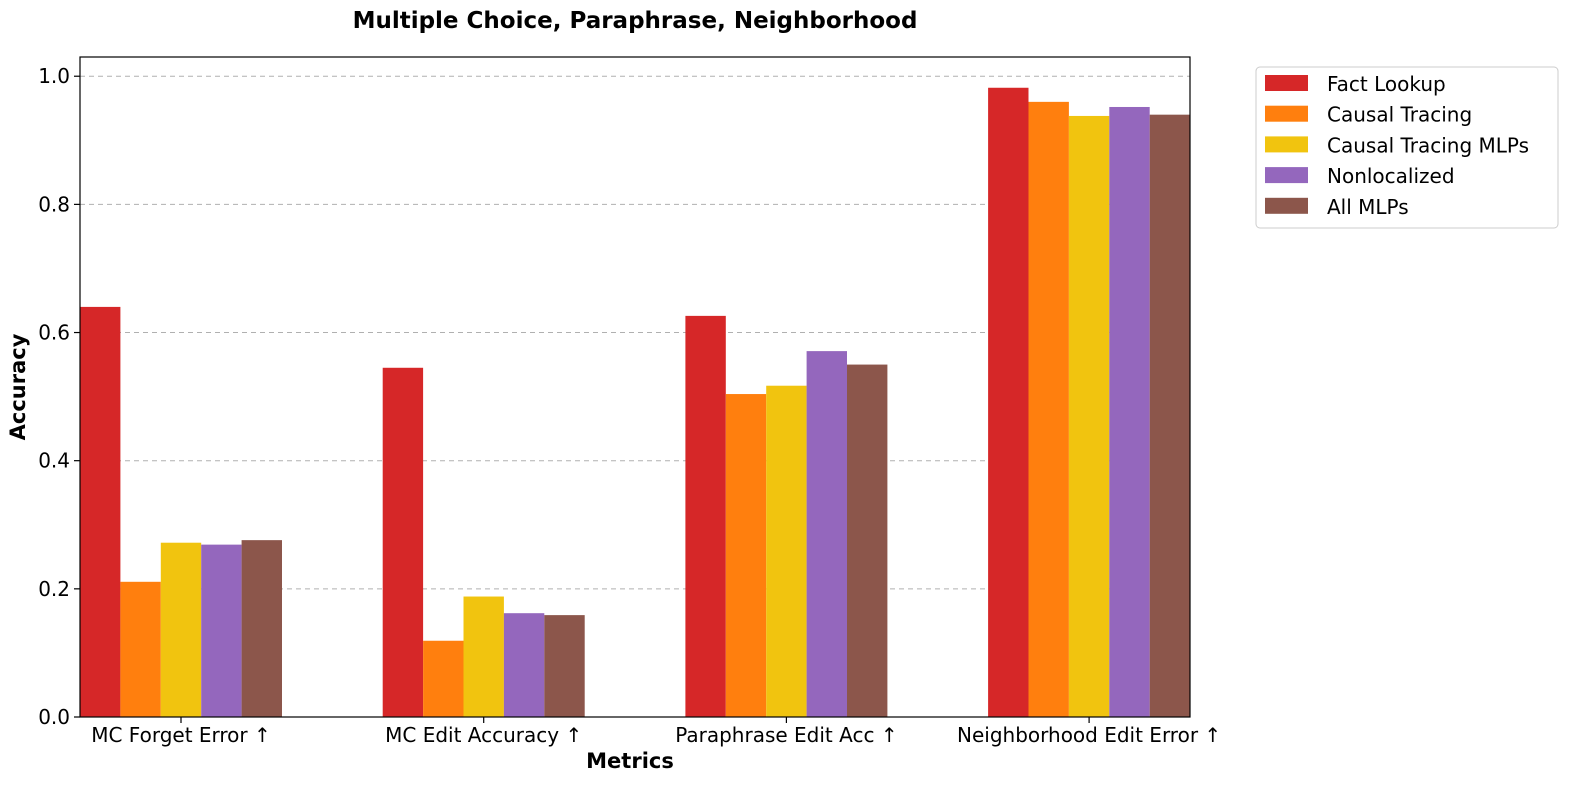  Describe the element at coordinates (18, 386) in the screenshot. I see `y-axis-label: Accuracy` at that location.